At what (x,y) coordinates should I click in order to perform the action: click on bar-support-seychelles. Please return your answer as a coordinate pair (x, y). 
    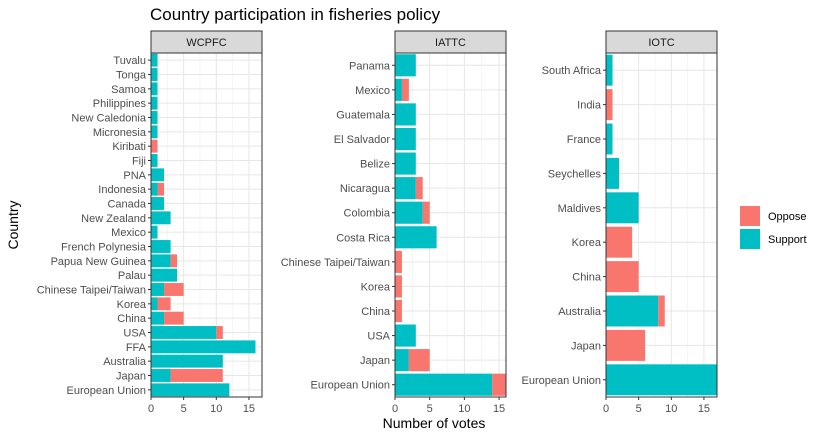
    Looking at the image, I should click on (613, 173).